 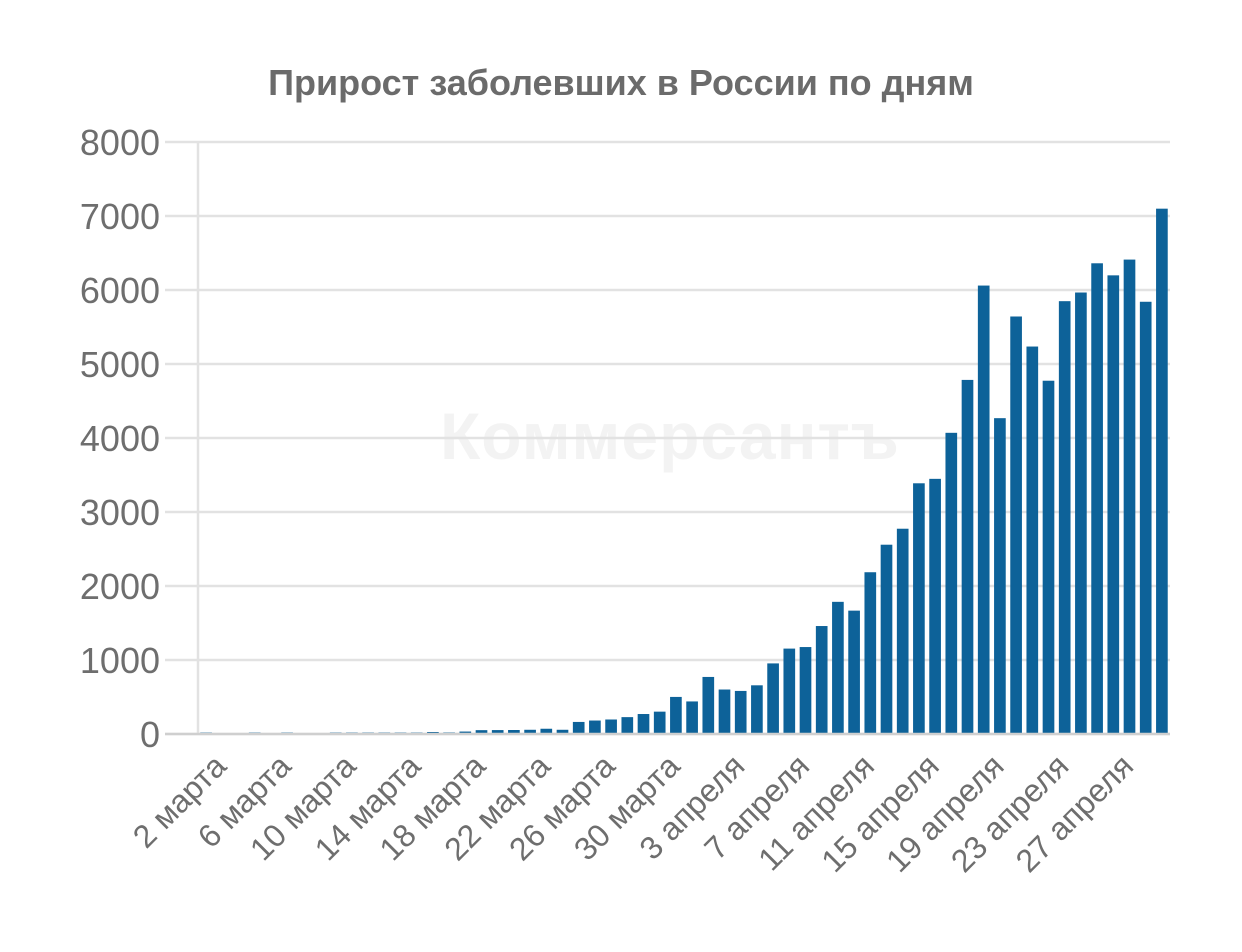 I want to click on y-tick-label: 4000, so click(x=120, y=438).